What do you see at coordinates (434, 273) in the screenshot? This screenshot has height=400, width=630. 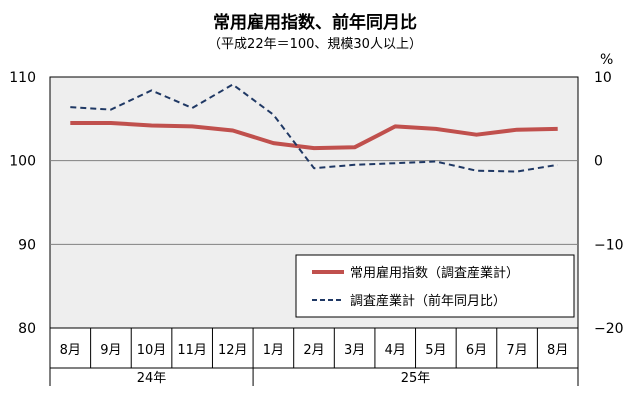 I see `legend-label-1: 常用雇用指数（調査産業計）` at bounding box center [434, 273].